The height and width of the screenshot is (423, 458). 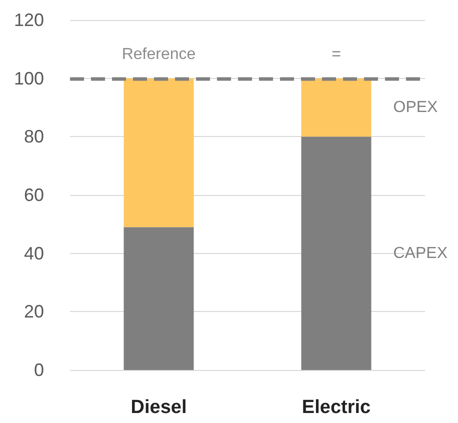 What do you see at coordinates (159, 54) in the screenshot?
I see `annotation: Reference` at bounding box center [159, 54].